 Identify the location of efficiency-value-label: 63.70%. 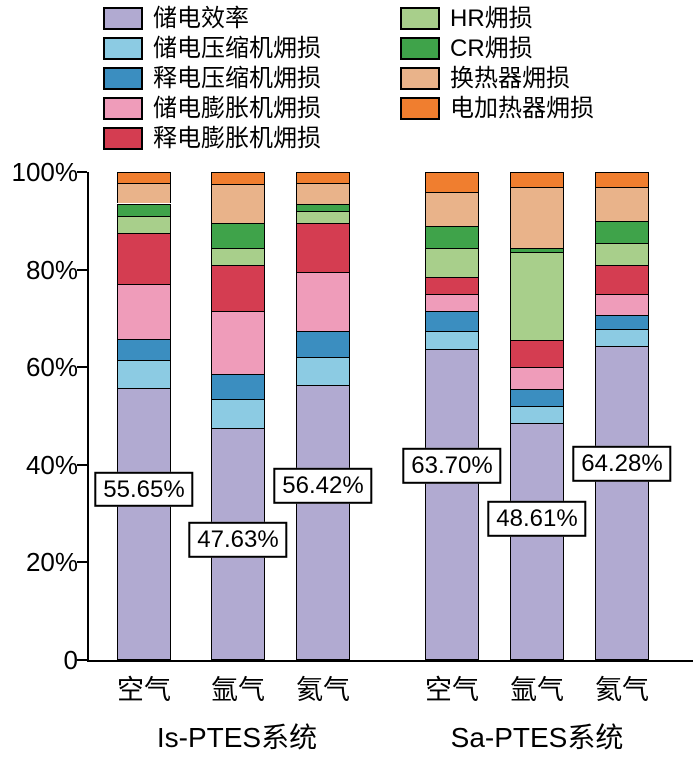
(452, 465).